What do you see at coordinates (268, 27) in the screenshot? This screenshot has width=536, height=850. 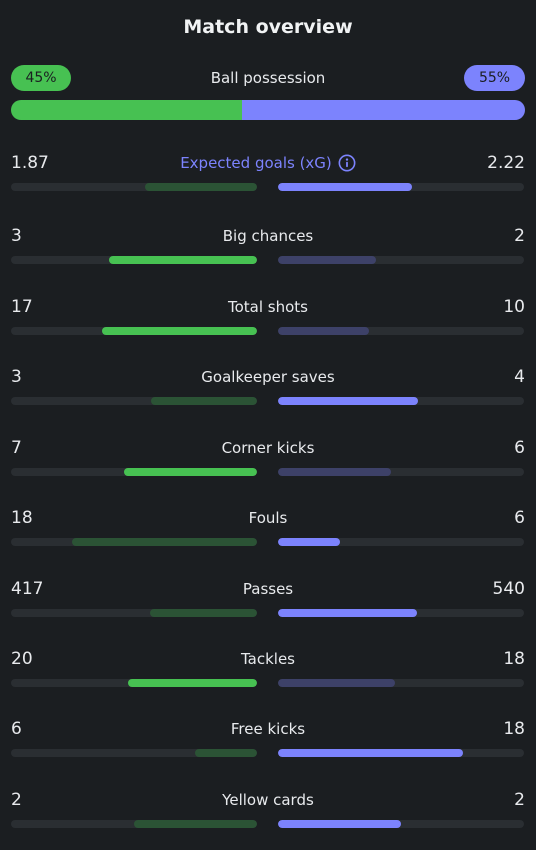 I see `page-title: Match overview` at bounding box center [268, 27].